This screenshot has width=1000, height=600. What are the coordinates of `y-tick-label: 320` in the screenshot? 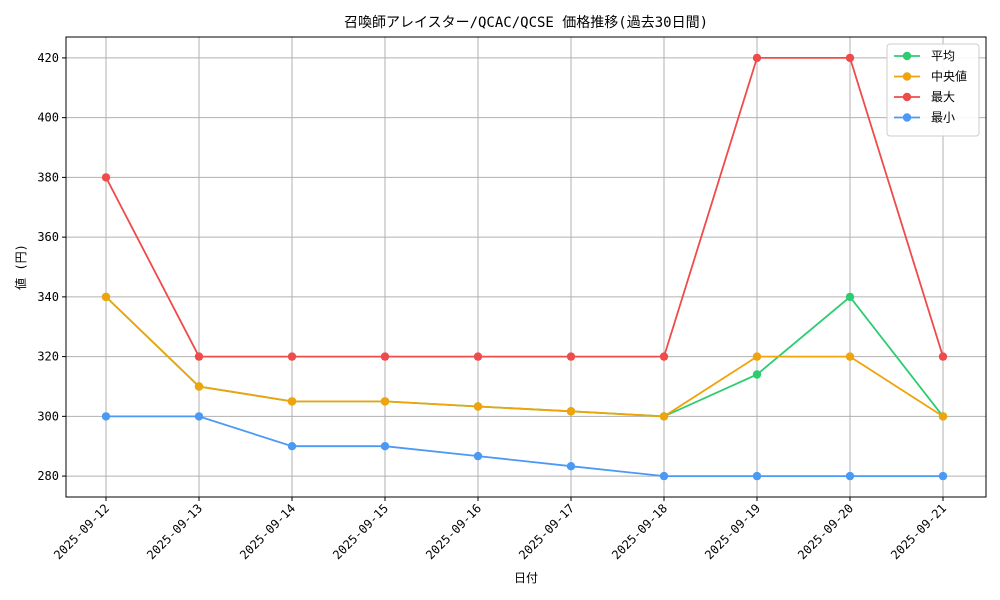 It's located at (48, 357).